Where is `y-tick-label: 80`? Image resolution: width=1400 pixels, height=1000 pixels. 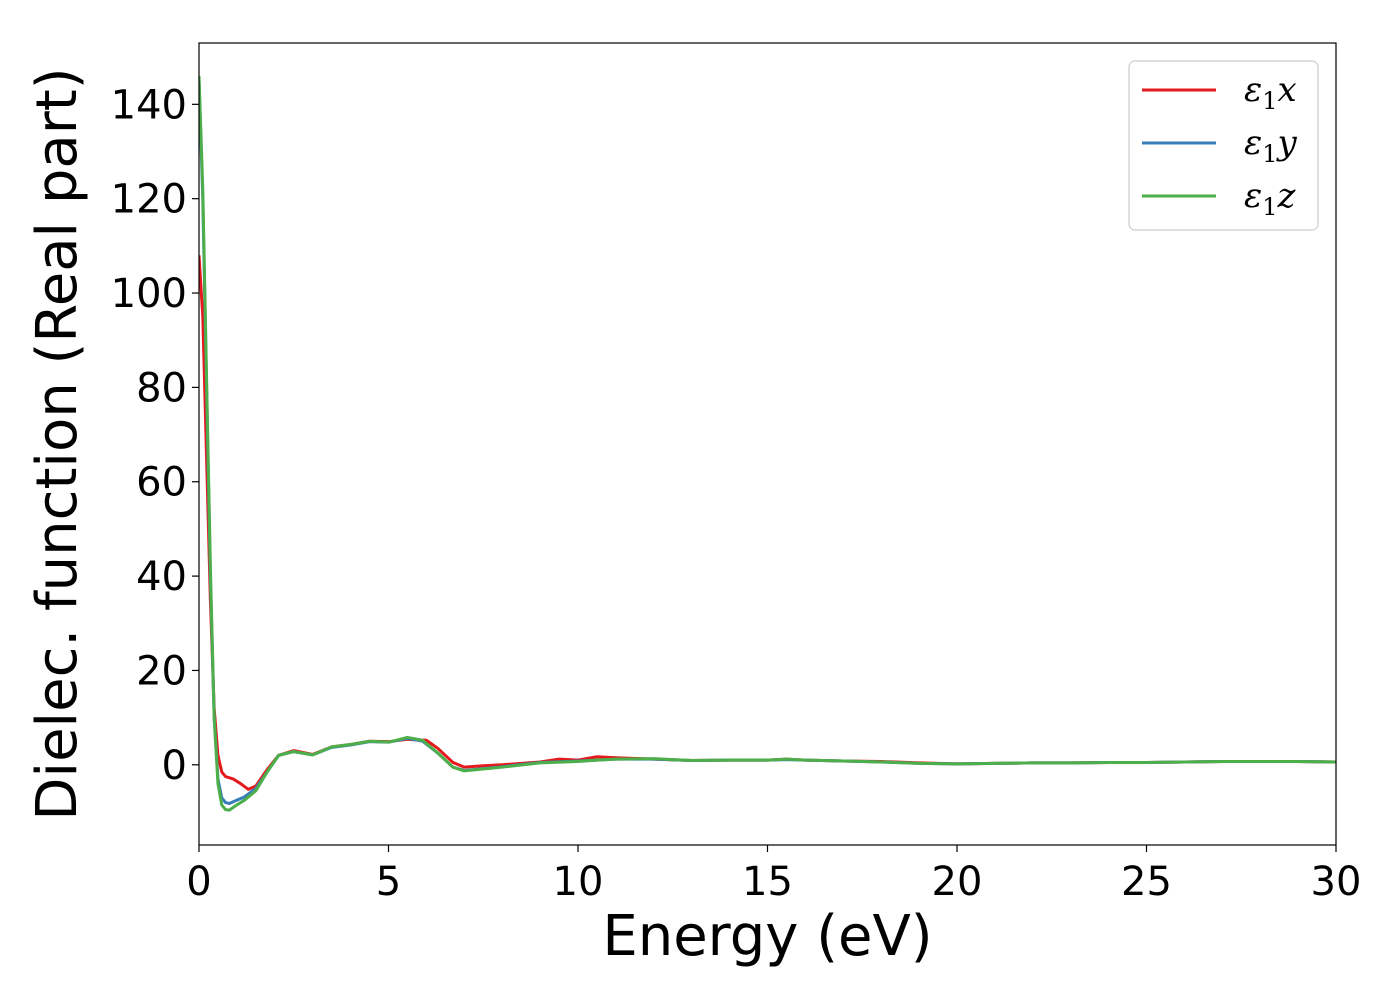 y-tick-label: 80 is located at coordinates (161, 388).